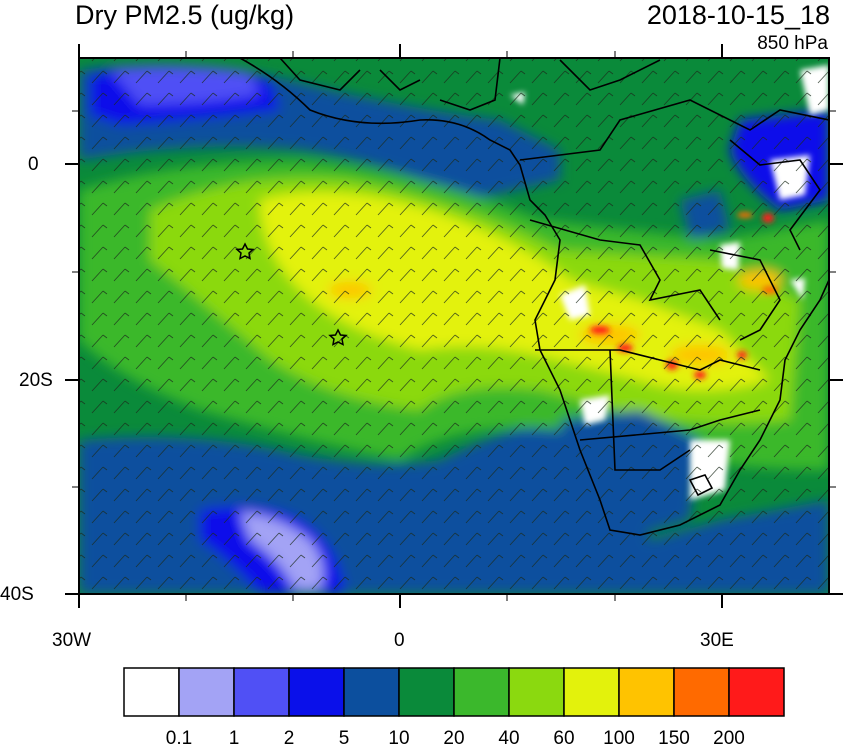 The height and width of the screenshot is (750, 850). I want to click on colorbar-label: 40, so click(509, 738).